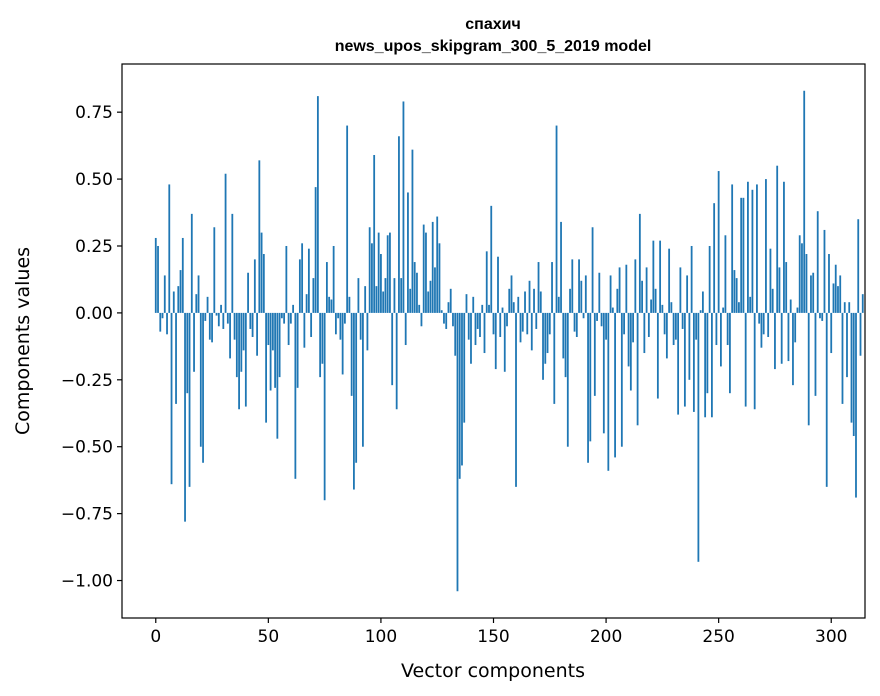 The height and width of the screenshot is (696, 880). I want to click on x-tick-label: 300, so click(831, 637).